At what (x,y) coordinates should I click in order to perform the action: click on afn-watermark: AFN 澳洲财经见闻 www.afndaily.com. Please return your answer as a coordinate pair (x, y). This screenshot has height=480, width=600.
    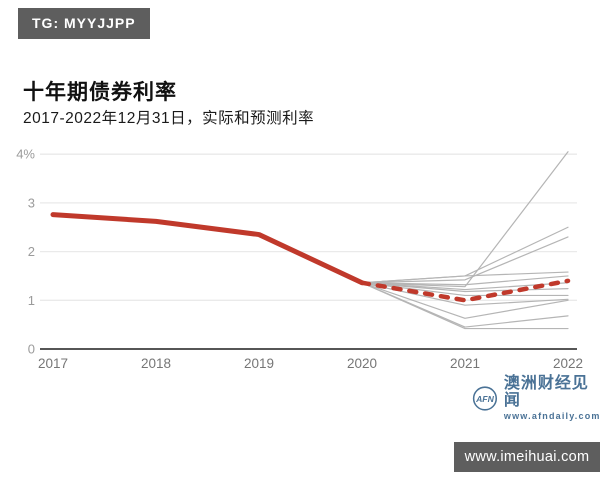
    Looking at the image, I should click on (536, 398).